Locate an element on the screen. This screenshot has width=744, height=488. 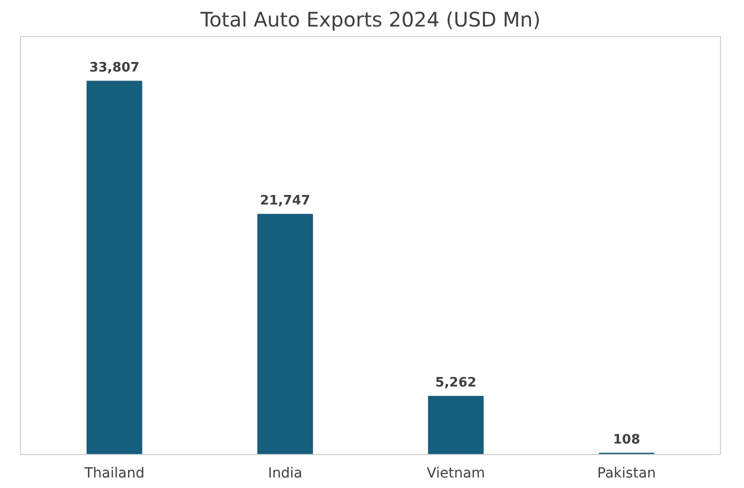
data-label: 5,262 is located at coordinates (455, 382).